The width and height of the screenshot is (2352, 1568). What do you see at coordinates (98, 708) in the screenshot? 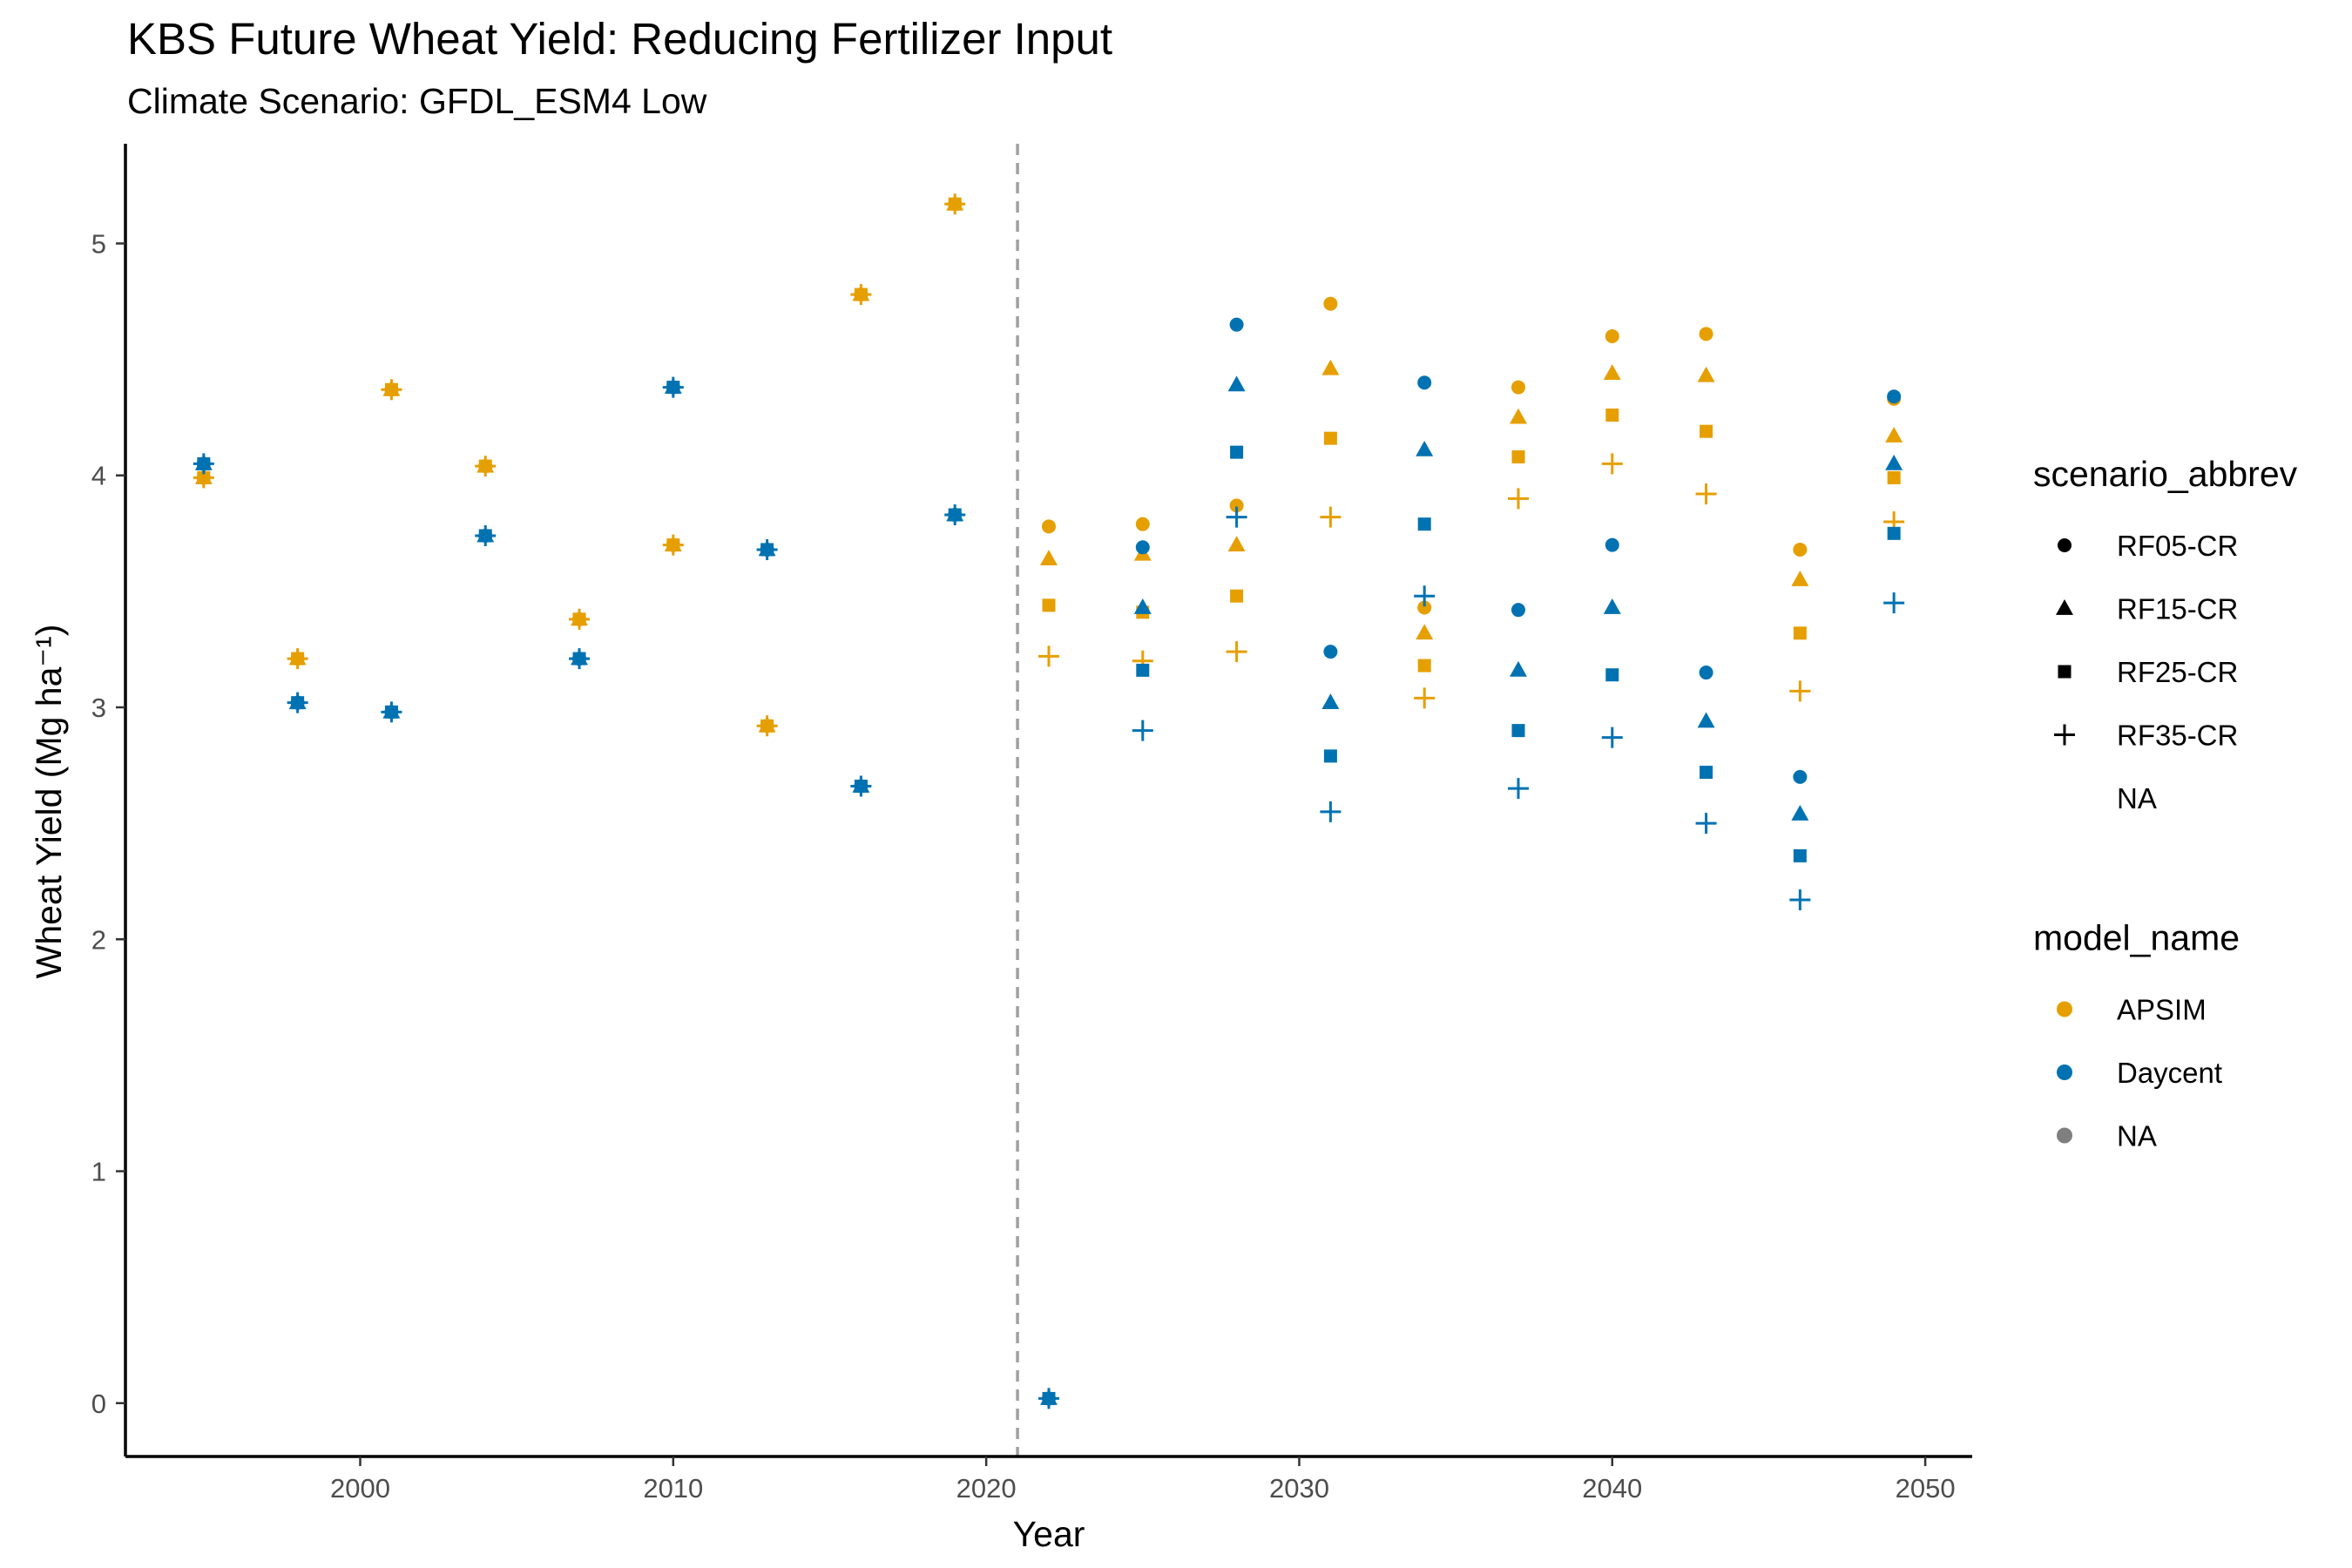
I see `y-tick-label: 3` at bounding box center [98, 708].